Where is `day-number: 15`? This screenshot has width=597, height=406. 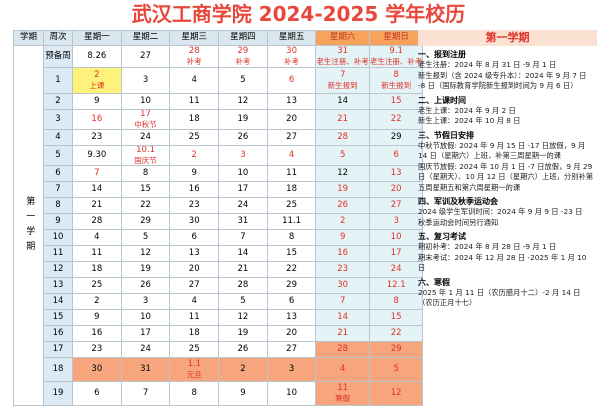
day-number: 15 is located at coordinates (145, 188).